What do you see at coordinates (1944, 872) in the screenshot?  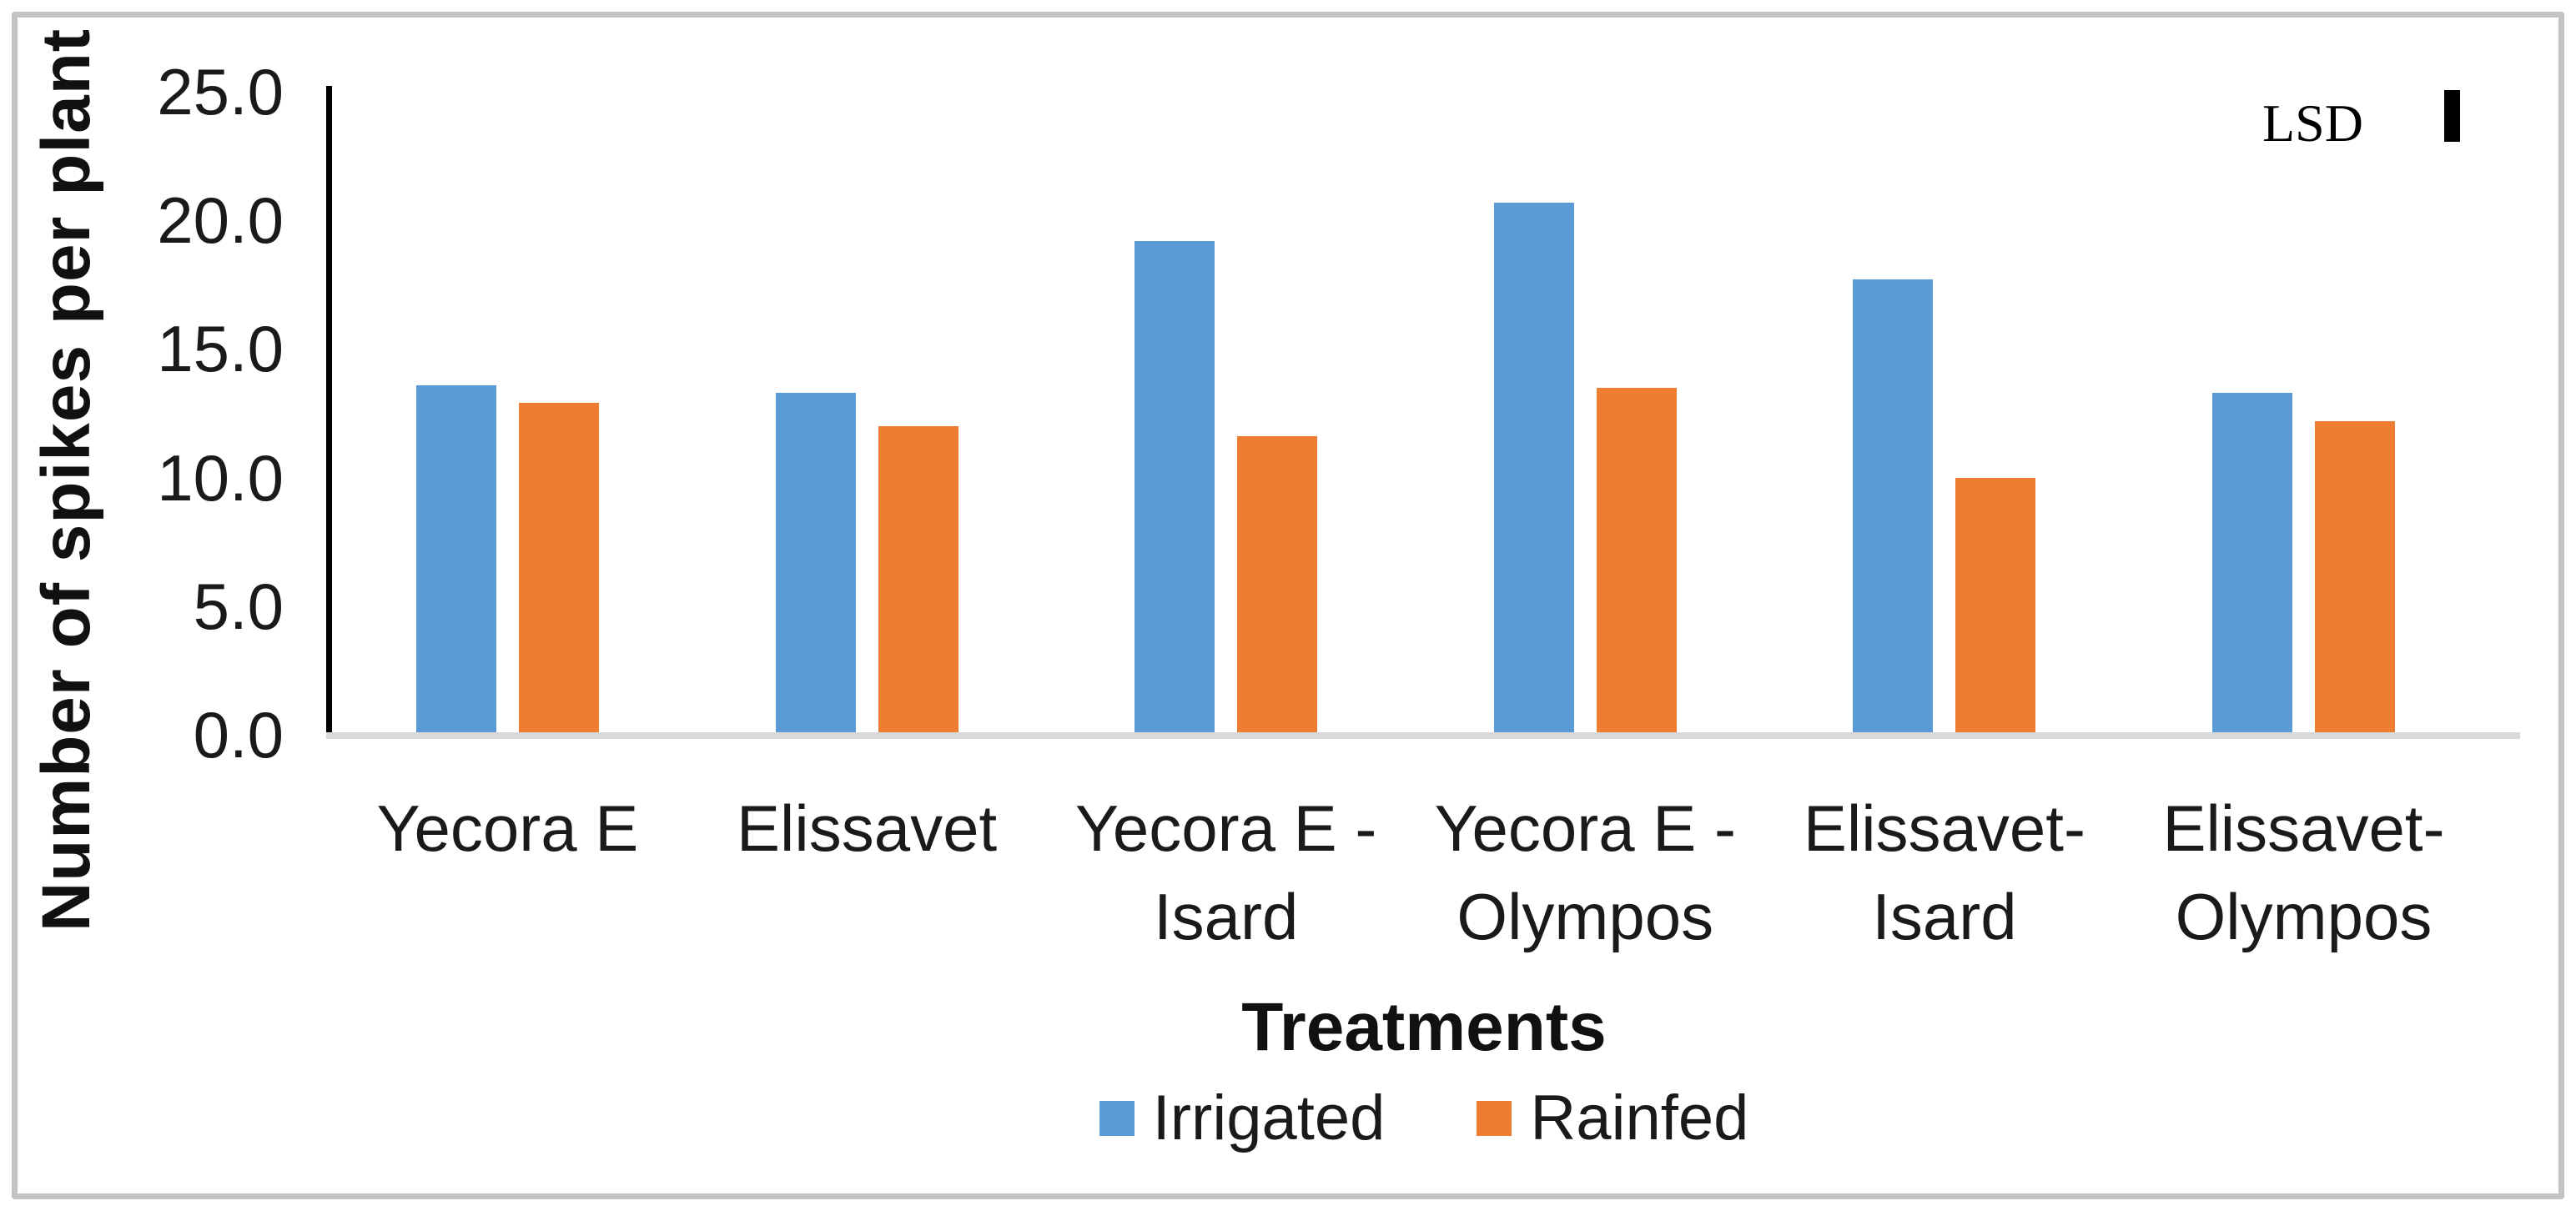 I see `category-label-5: Elissavet- Isard` at bounding box center [1944, 872].